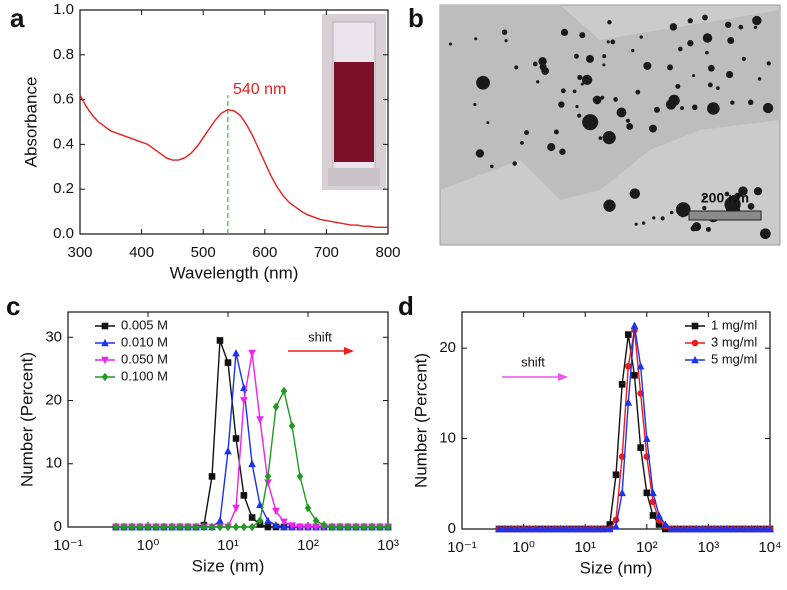 The image size is (787, 590). I want to click on x-axis-label: Size (nm), so click(616, 567).